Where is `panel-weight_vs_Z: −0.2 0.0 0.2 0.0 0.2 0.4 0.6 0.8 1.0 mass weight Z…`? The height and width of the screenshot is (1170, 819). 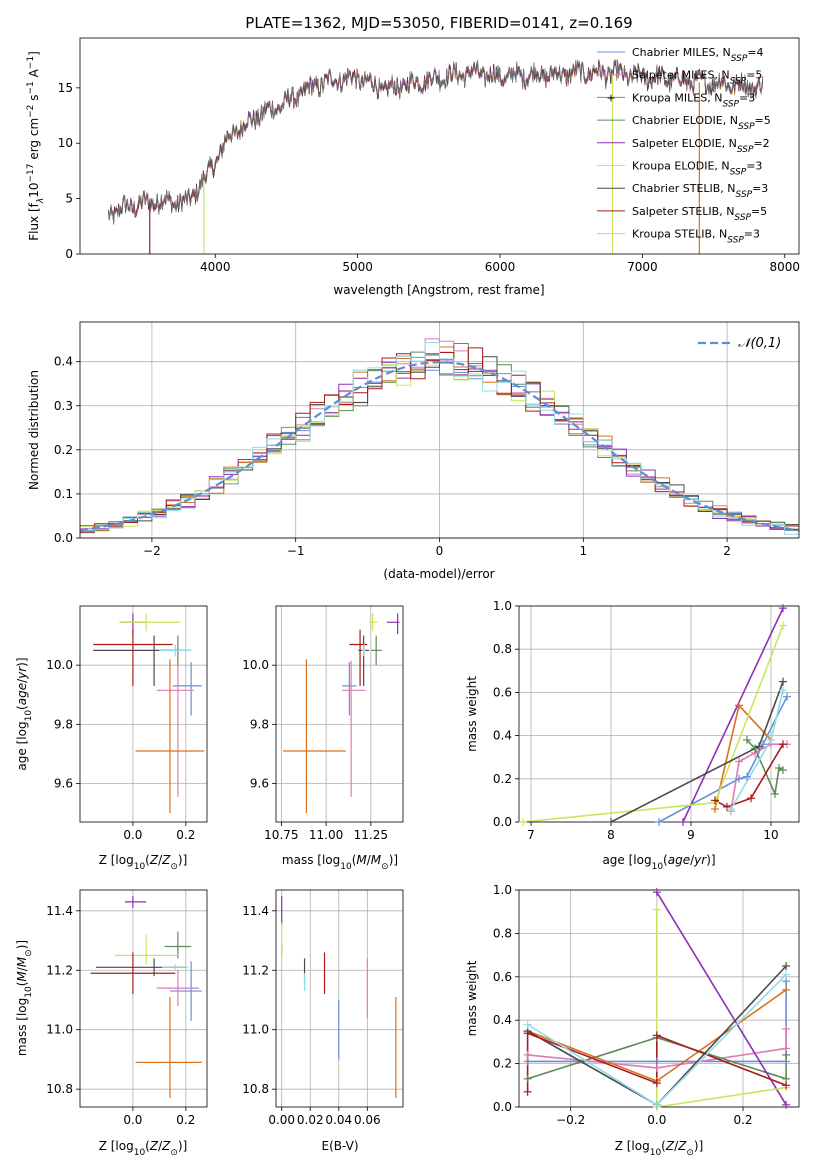 panel-weight_vs_Z: −0.2 0.0 0.2 0.0 0.2 0.4 0.6 0.8 1.0 mass weight Z… is located at coordinates (632, 1020).